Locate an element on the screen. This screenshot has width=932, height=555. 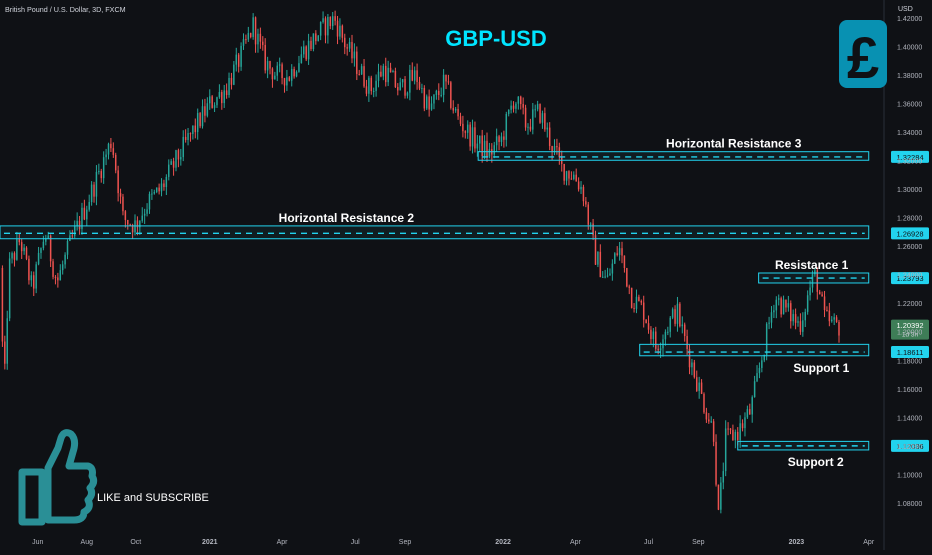
last-price-countdown: 1d 3h is located at coordinates (910, 335).